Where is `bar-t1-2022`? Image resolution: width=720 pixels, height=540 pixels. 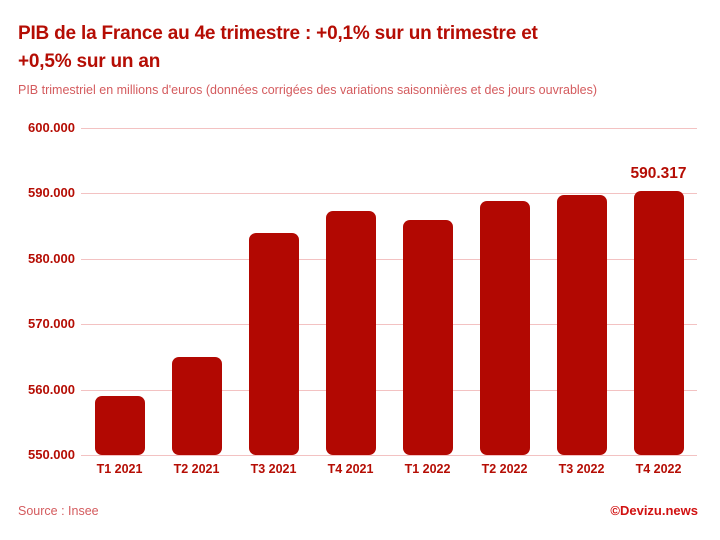
bar-t1-2022 is located at coordinates (427, 337).